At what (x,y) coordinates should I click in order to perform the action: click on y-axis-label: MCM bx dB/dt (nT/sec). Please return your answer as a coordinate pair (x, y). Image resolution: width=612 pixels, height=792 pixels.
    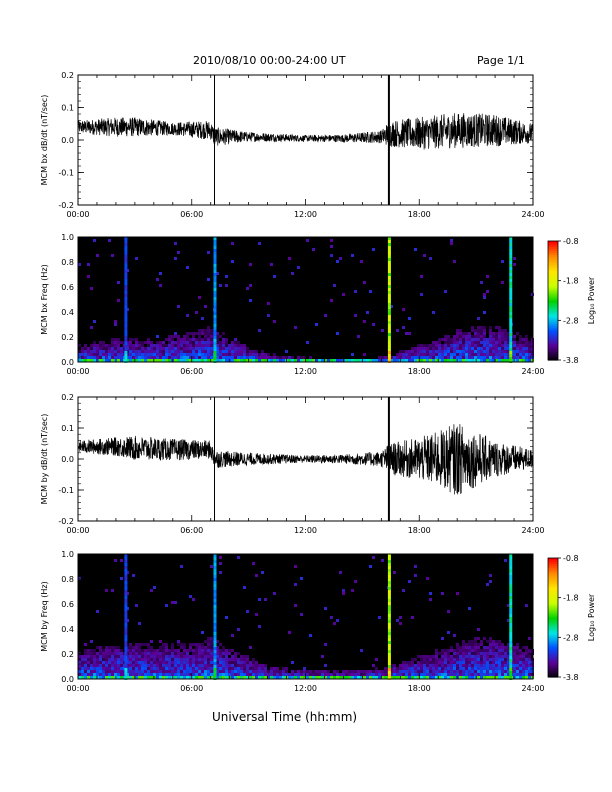
    Looking at the image, I should click on (44, 140).